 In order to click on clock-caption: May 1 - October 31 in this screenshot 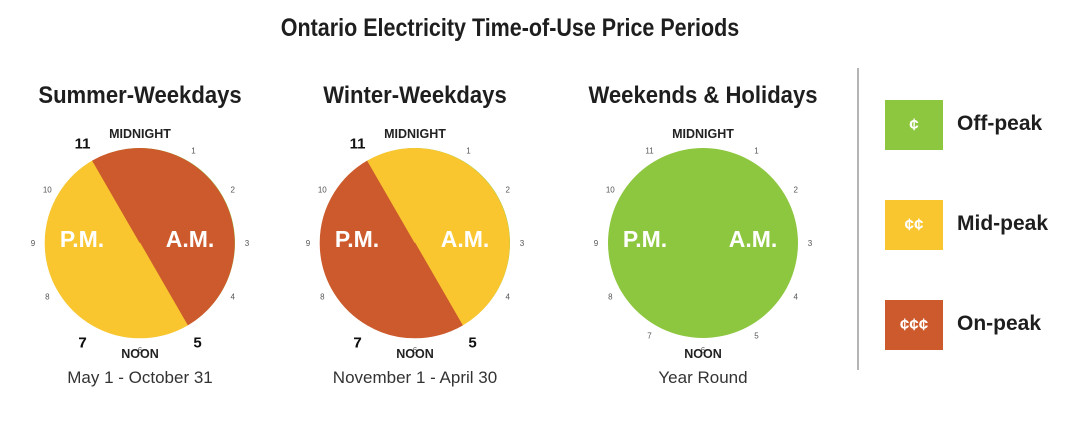, I will do `click(140, 377)`.